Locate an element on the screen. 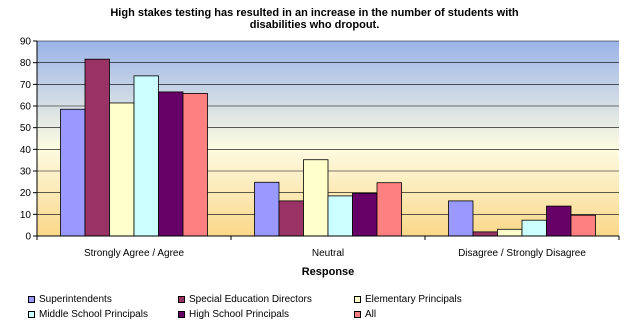 This screenshot has width=629, height=329. x-tick-label: Disagree / Strongly Disagree is located at coordinates (522, 253).